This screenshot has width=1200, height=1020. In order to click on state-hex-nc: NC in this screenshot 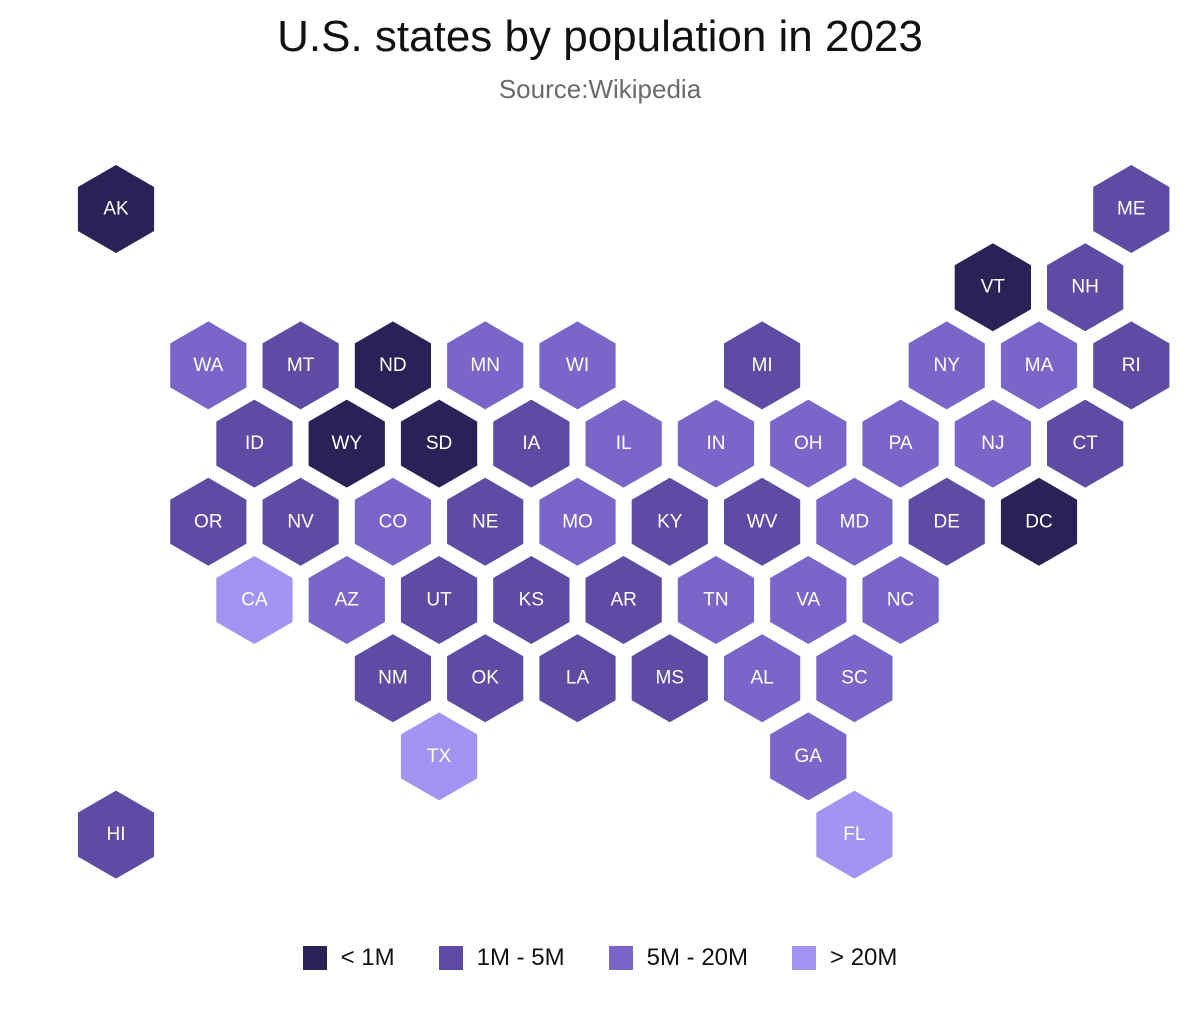, I will do `click(900, 600)`.